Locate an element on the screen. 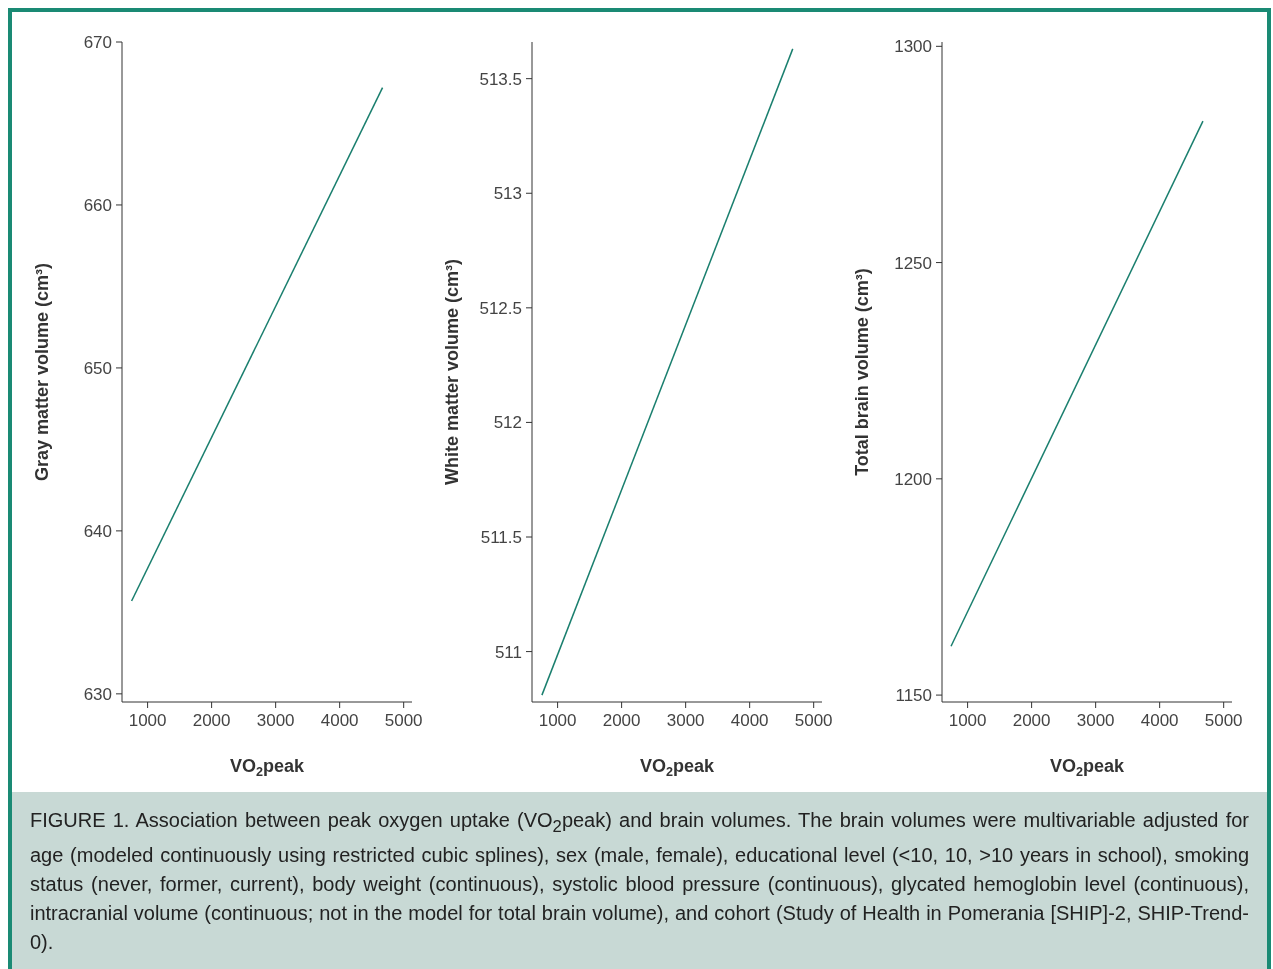 This screenshot has height=969, width=1273. y-tick-label: 1300 is located at coordinates (913, 47).